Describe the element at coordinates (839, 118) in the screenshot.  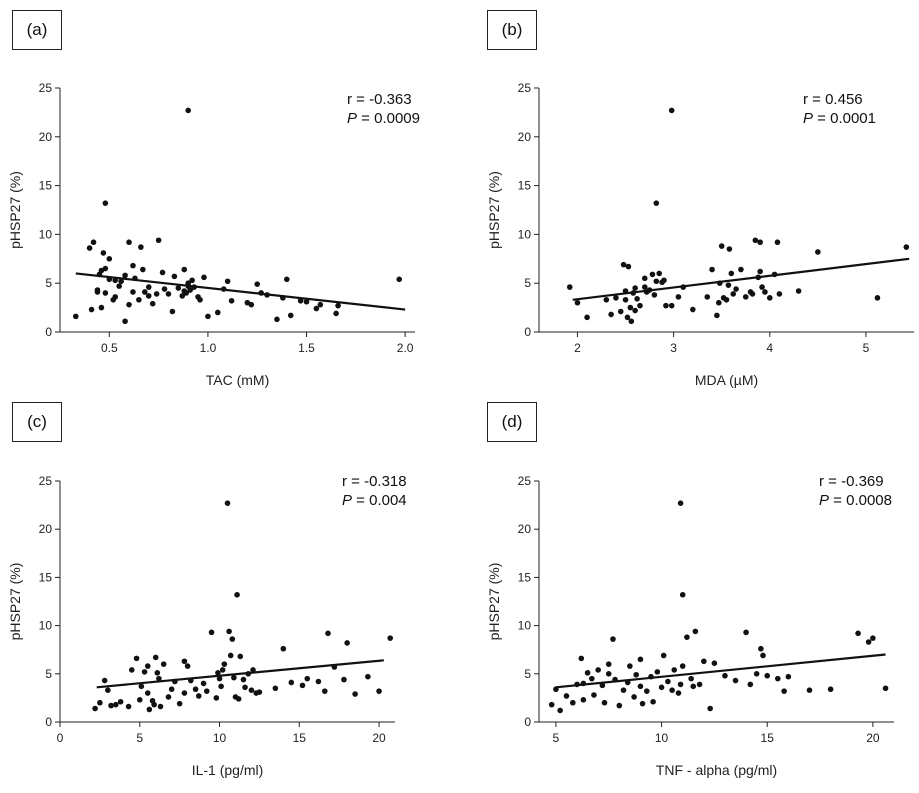
I see `p-value-b: P = 0.0001` at that location.